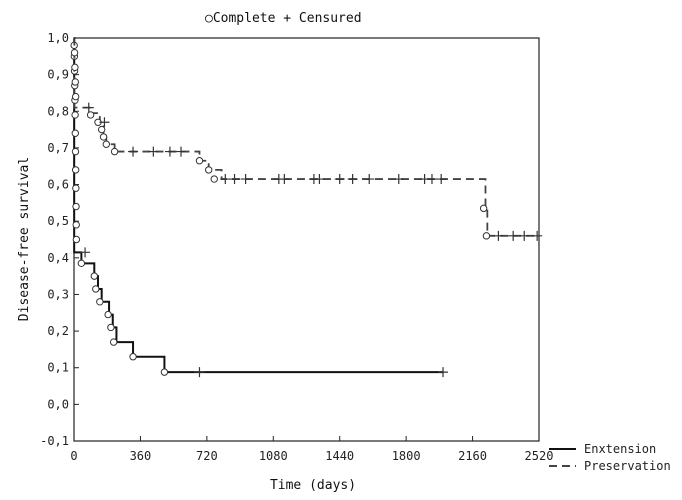 Image resolution: width=682 pixels, height=500 pixels. Describe the element at coordinates (313, 485) in the screenshot. I see `x-axis-label: Time (days)` at that location.